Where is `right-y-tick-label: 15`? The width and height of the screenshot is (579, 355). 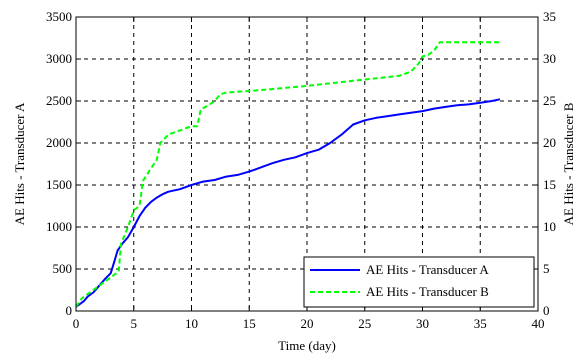 right-y-tick-label: 15 is located at coordinates (549, 184).